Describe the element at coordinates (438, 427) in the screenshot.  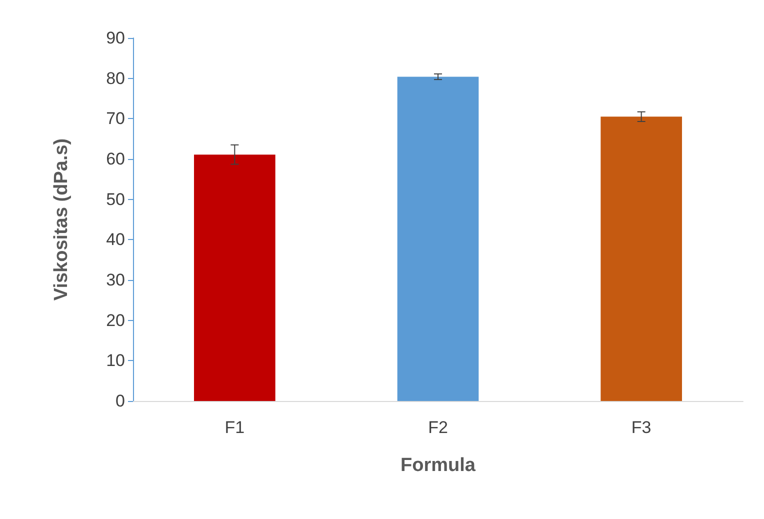
I see `x-tick-label: F2` at that location.